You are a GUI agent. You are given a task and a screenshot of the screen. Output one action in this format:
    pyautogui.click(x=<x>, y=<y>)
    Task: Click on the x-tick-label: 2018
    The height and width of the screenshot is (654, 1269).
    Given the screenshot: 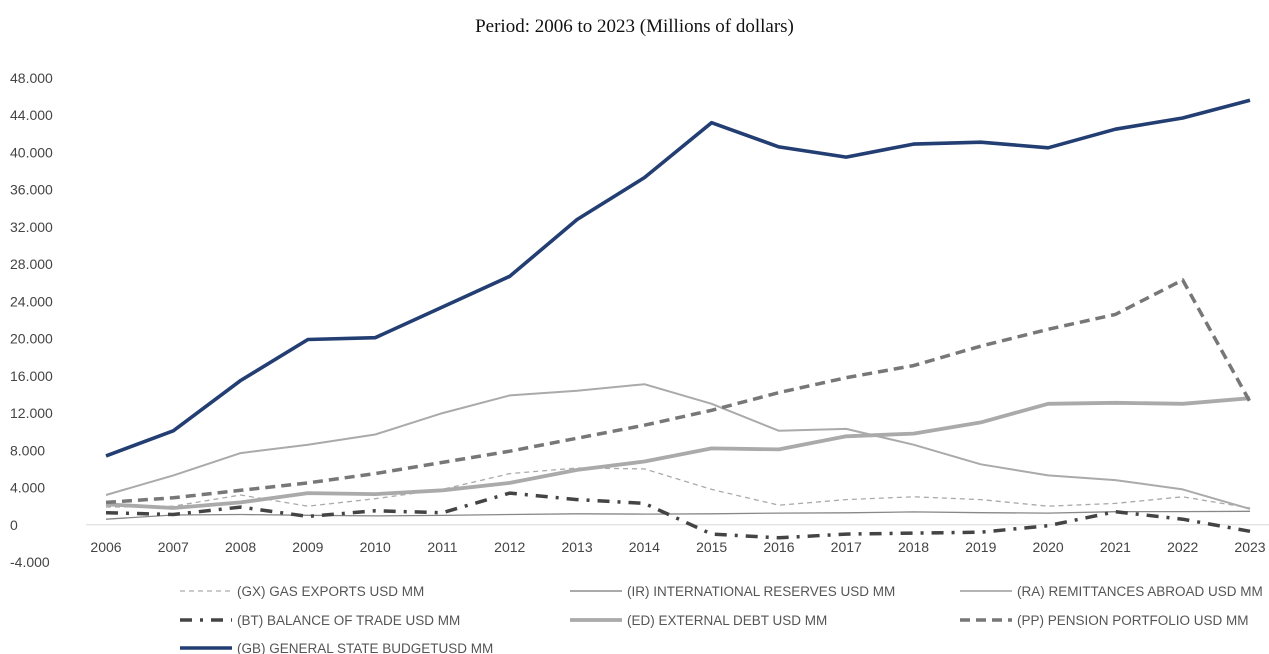 What is the action you would take?
    pyautogui.click(x=913, y=547)
    